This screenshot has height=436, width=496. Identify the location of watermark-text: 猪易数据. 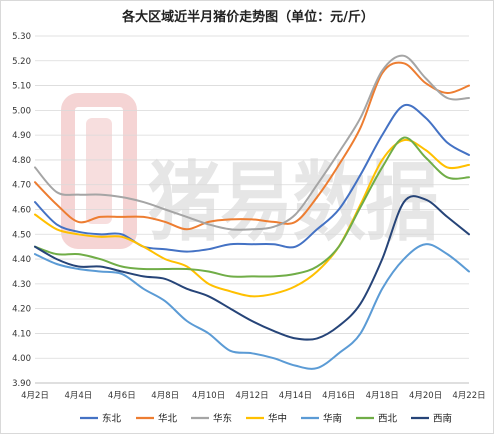
(293, 203).